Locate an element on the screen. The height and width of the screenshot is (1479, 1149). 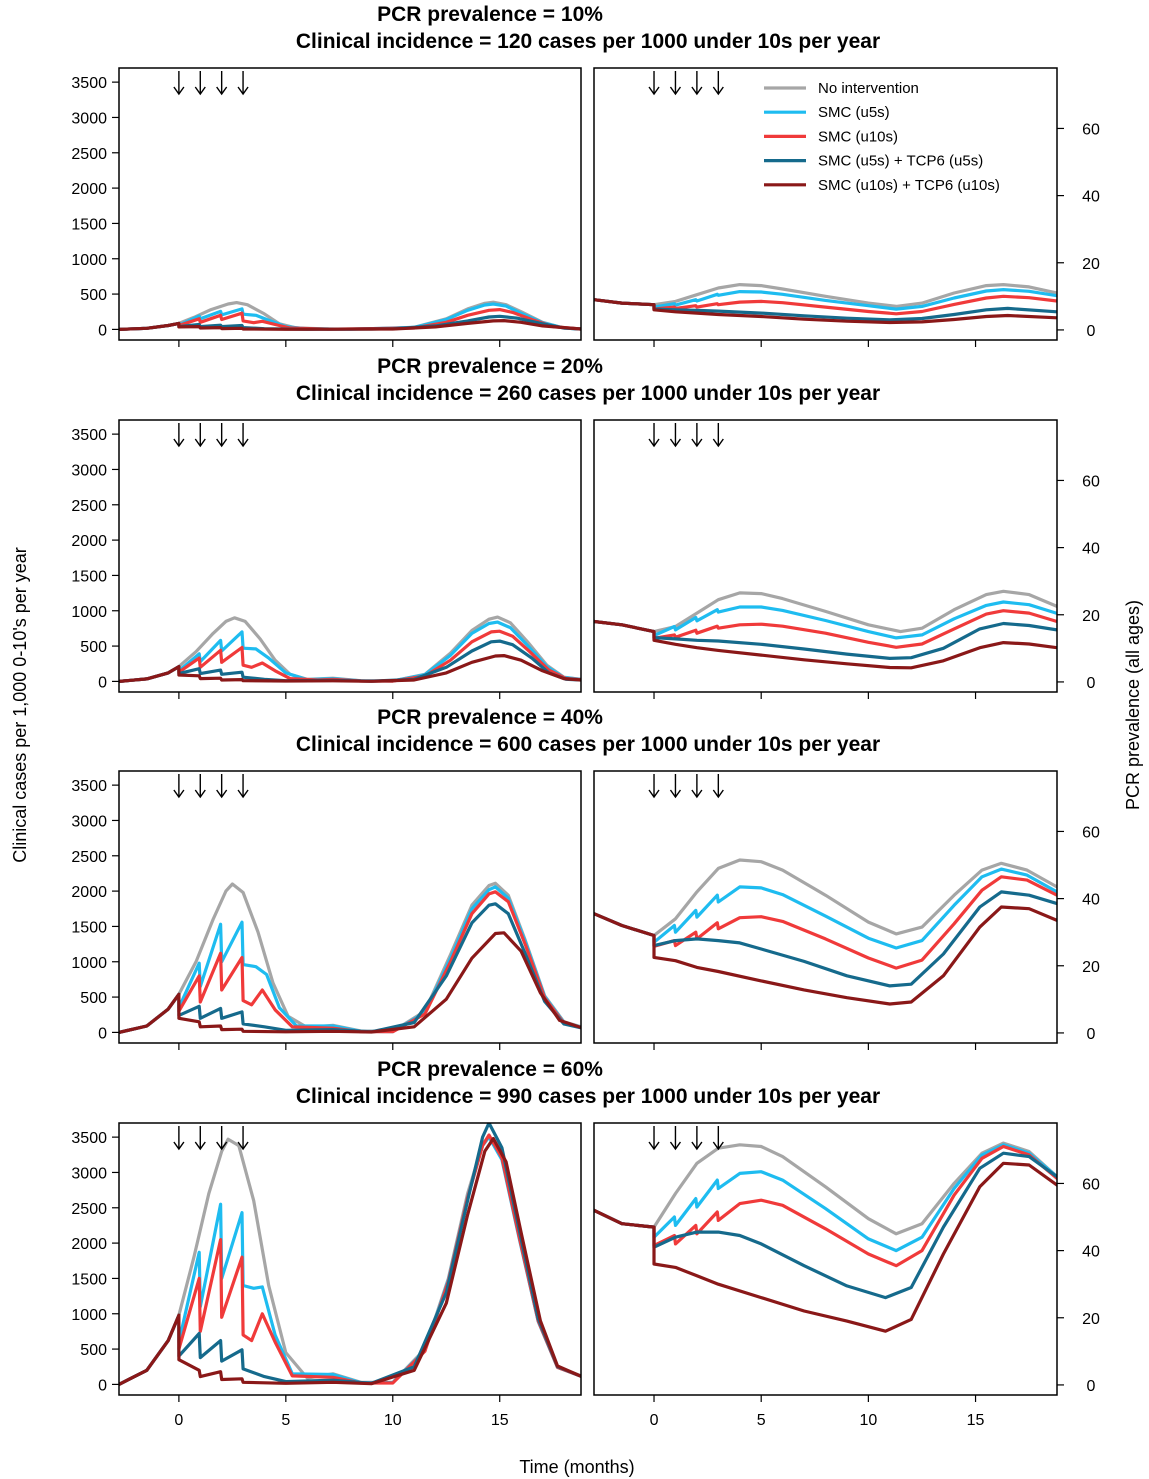
panel-right-row-3: 0 20 40 60 is located at coordinates (846, 910).